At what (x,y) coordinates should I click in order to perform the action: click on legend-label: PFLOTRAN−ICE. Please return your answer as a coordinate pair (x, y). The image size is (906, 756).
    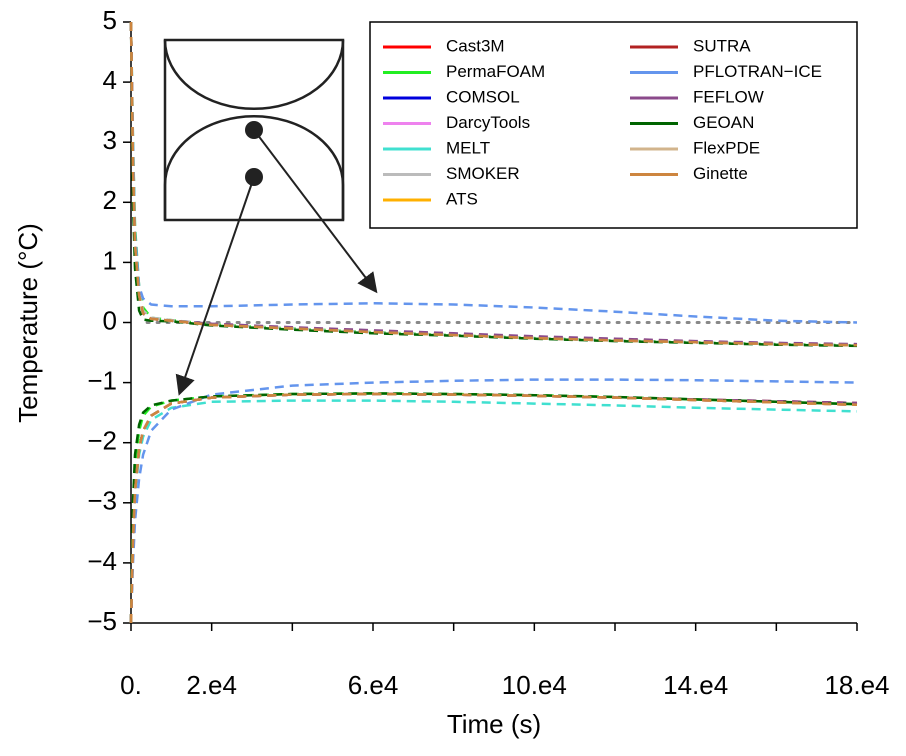
    Looking at the image, I should click on (757, 71).